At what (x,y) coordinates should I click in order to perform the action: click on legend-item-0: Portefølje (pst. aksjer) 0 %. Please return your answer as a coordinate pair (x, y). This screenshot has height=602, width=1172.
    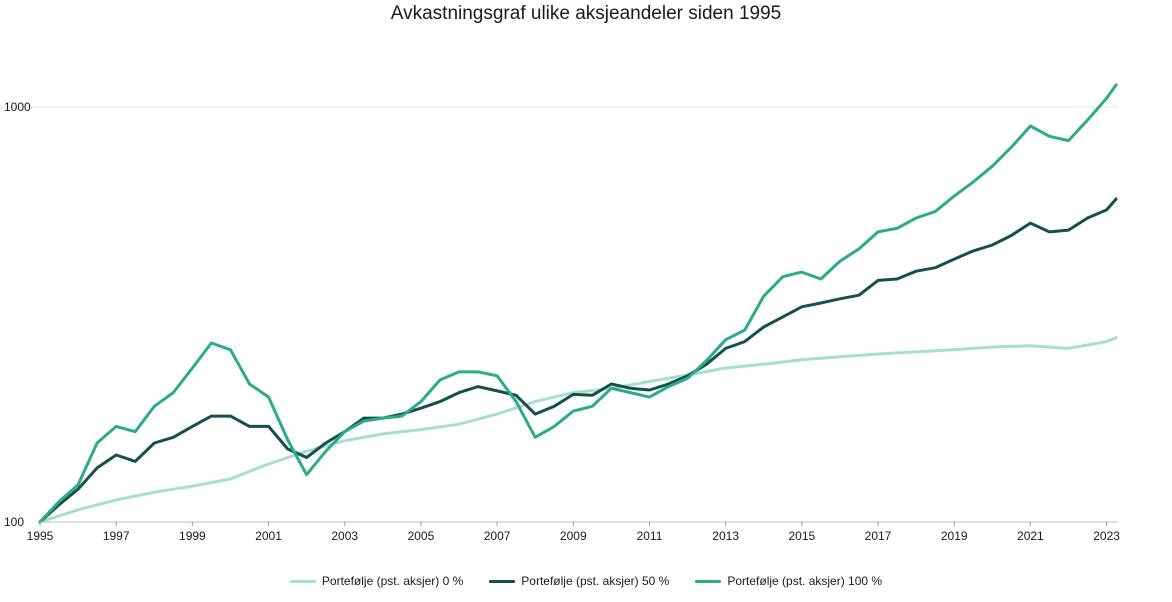
    Looking at the image, I should click on (376, 581).